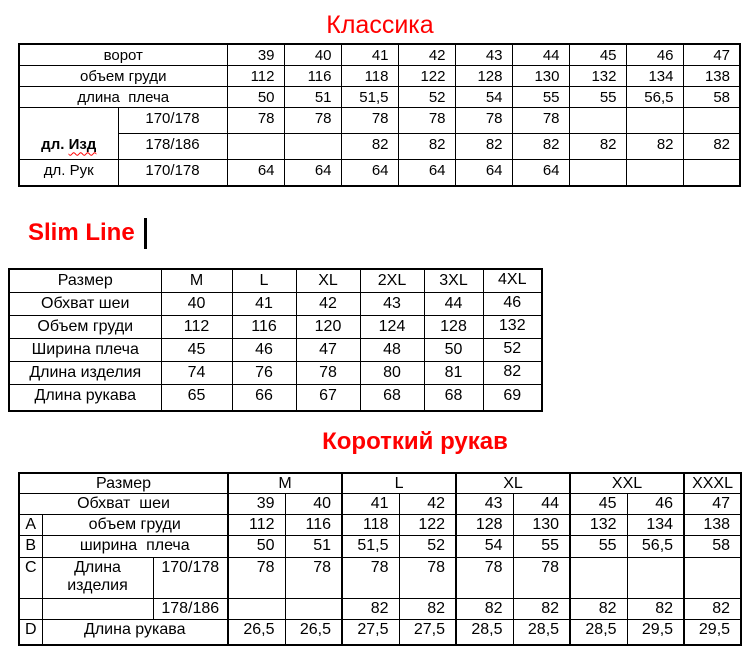 The height and width of the screenshot is (664, 745). I want to click on row-label-cell: длина плеча, so click(123, 96).